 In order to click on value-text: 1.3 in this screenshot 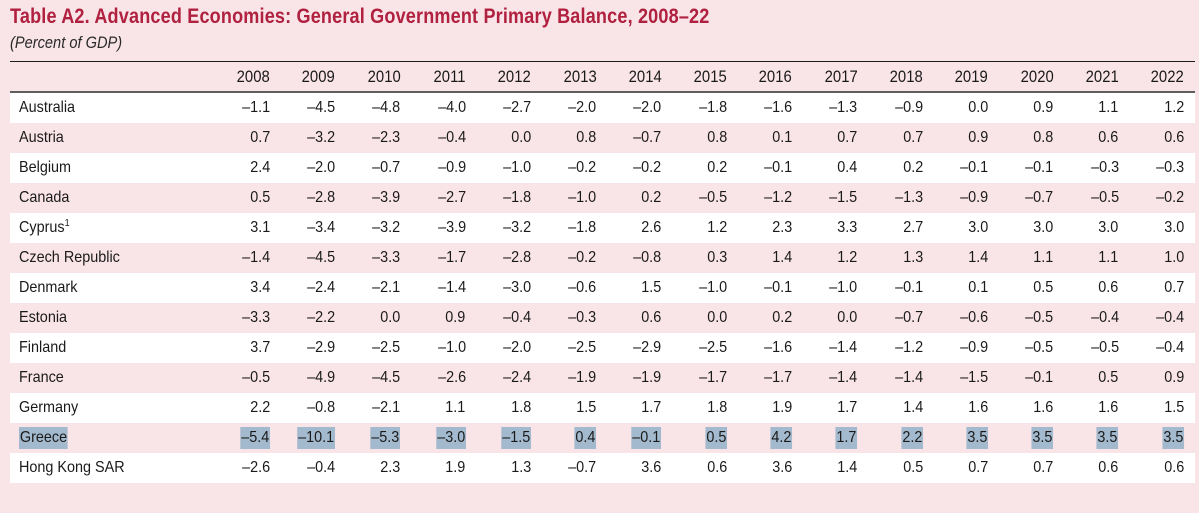, I will do `click(520, 467)`.